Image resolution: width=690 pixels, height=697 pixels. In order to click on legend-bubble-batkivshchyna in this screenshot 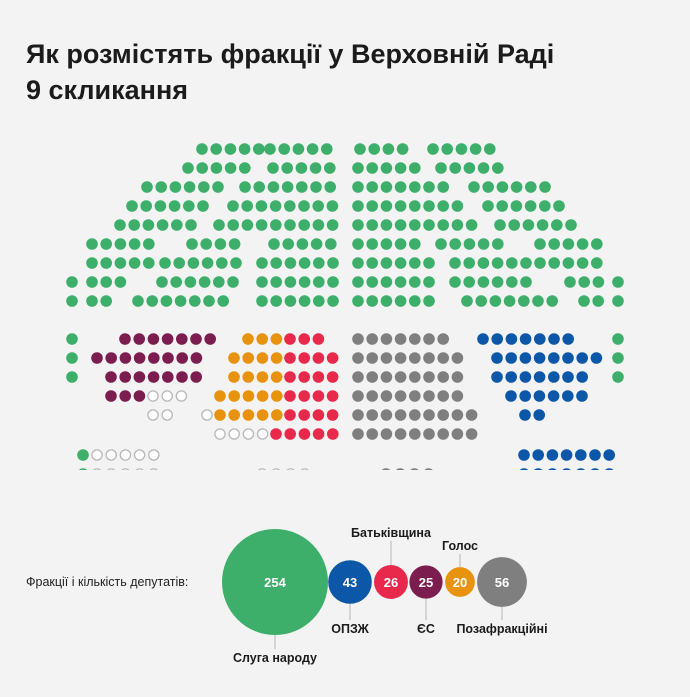, I will do `click(391, 582)`.